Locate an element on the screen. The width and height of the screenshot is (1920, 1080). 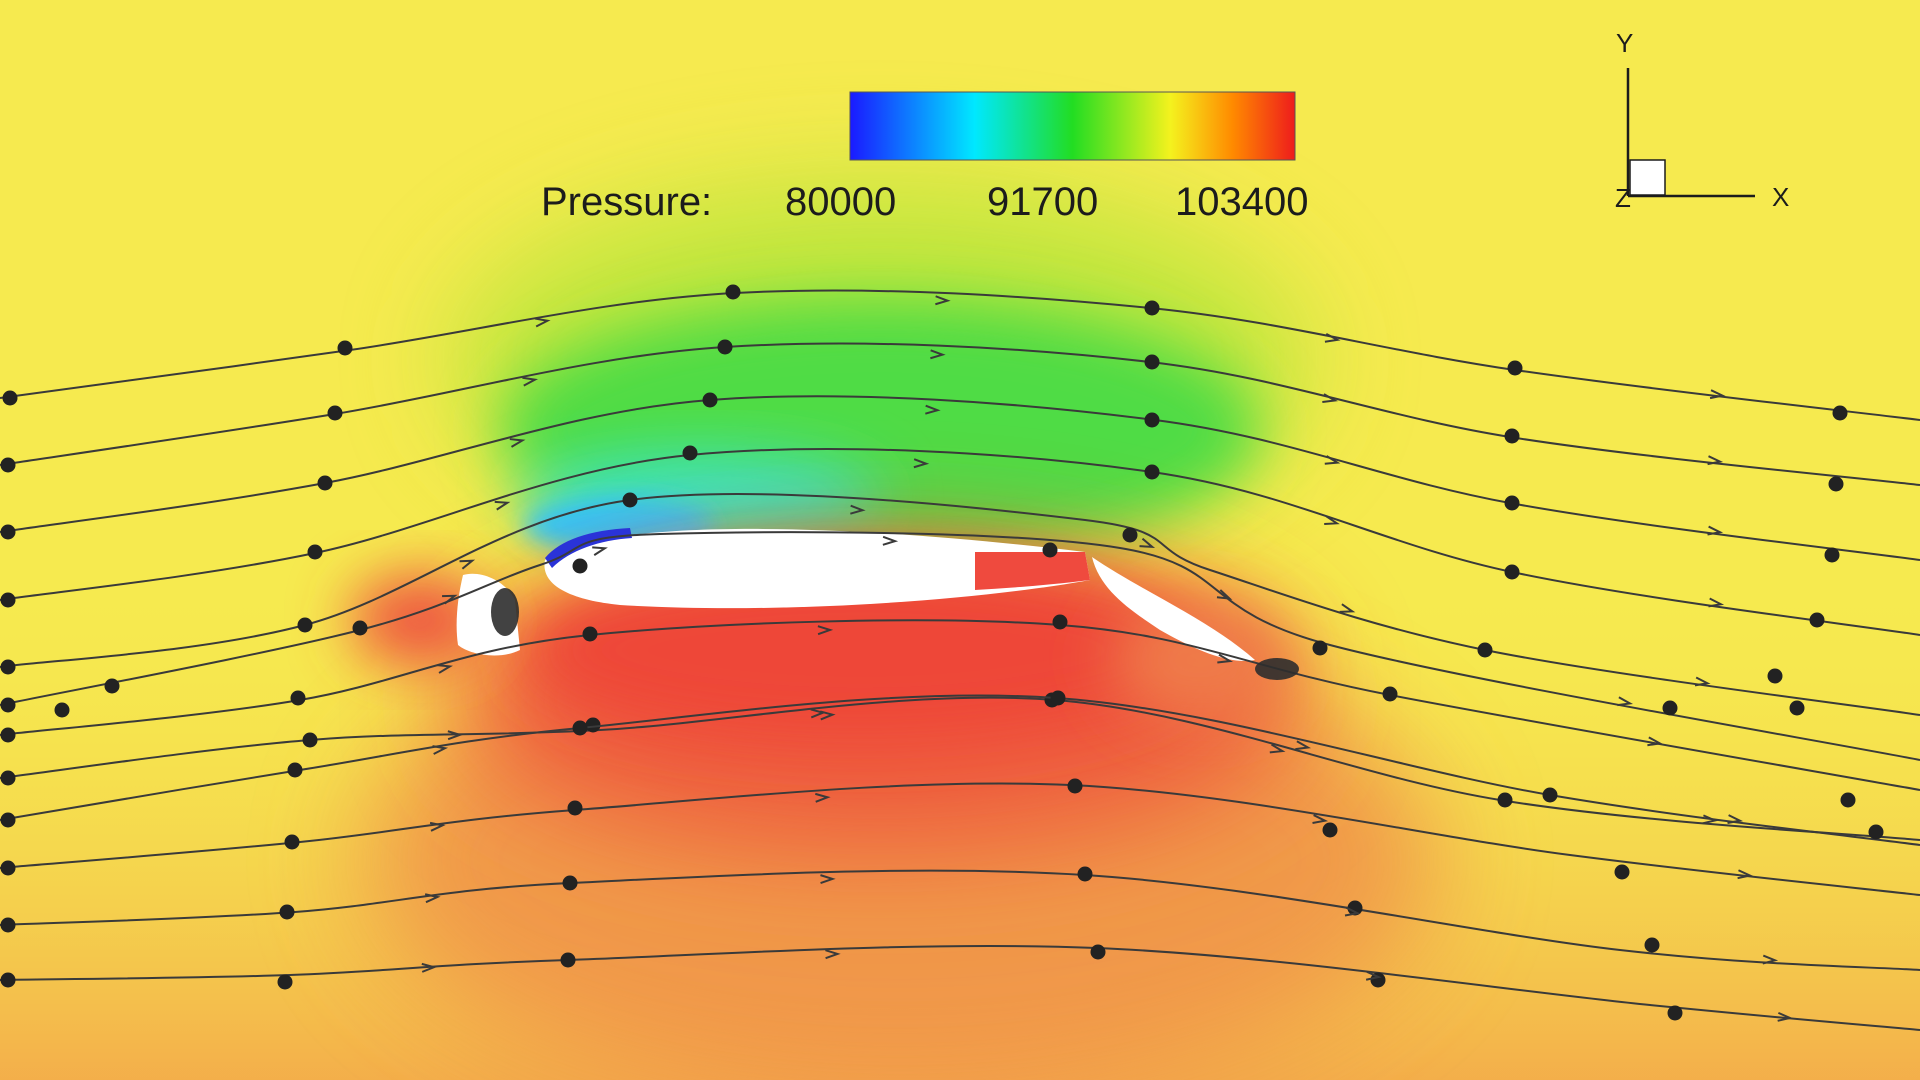
legend-label: Pressure: is located at coordinates (626, 202).